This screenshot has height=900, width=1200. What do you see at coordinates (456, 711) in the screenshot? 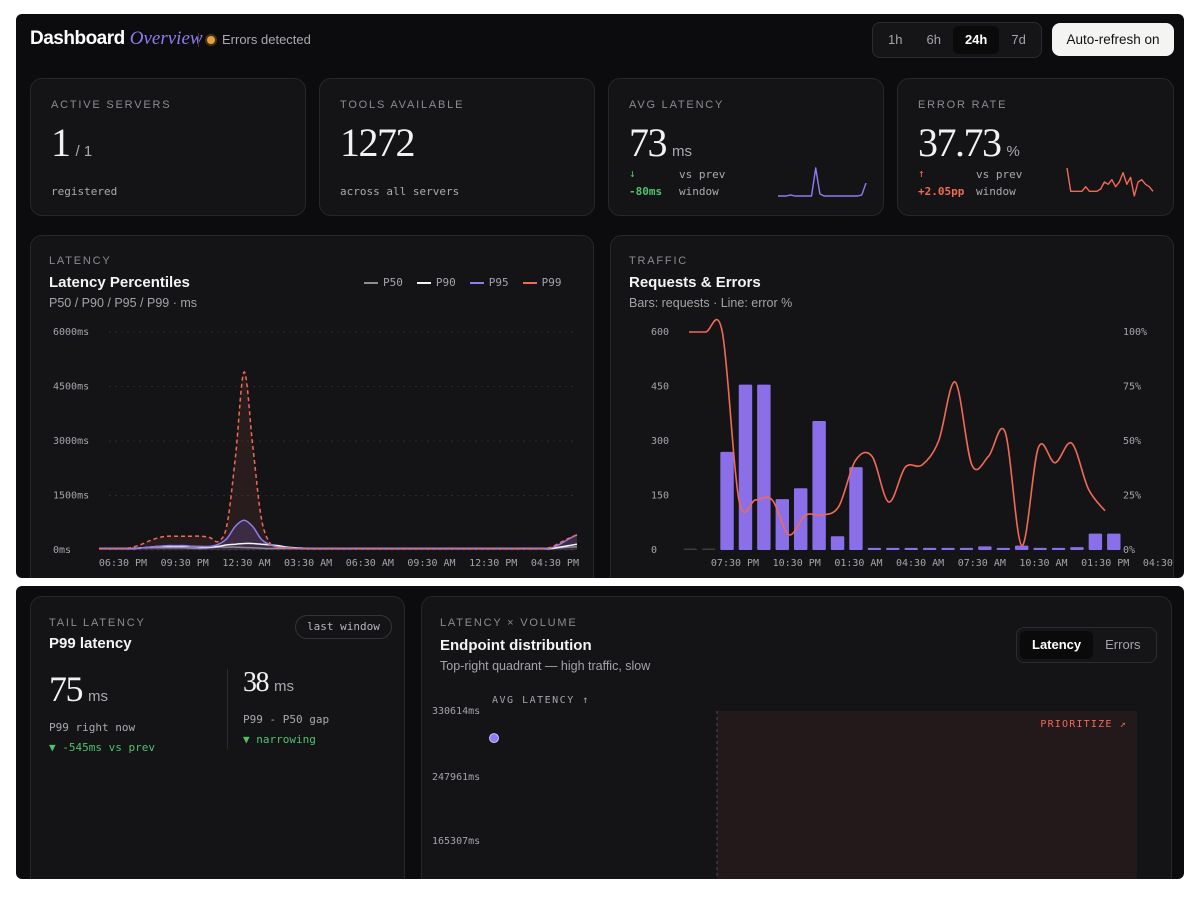
I see `y-tick-label: 330614ms` at bounding box center [456, 711].